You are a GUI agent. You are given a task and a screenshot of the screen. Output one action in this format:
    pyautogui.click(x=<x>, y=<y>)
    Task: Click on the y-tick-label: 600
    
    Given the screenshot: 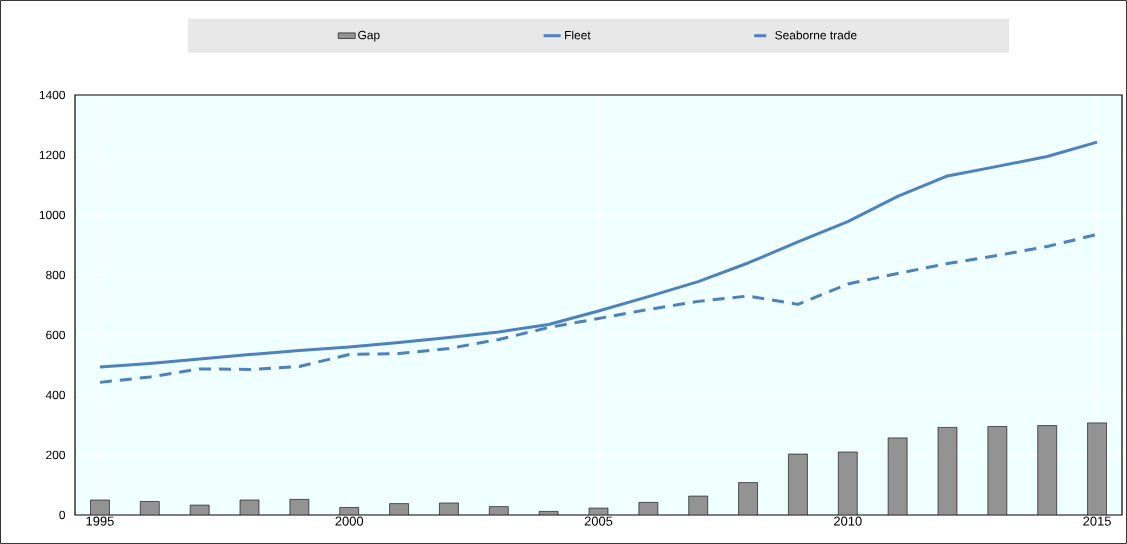 What is the action you would take?
    pyautogui.click(x=56, y=335)
    